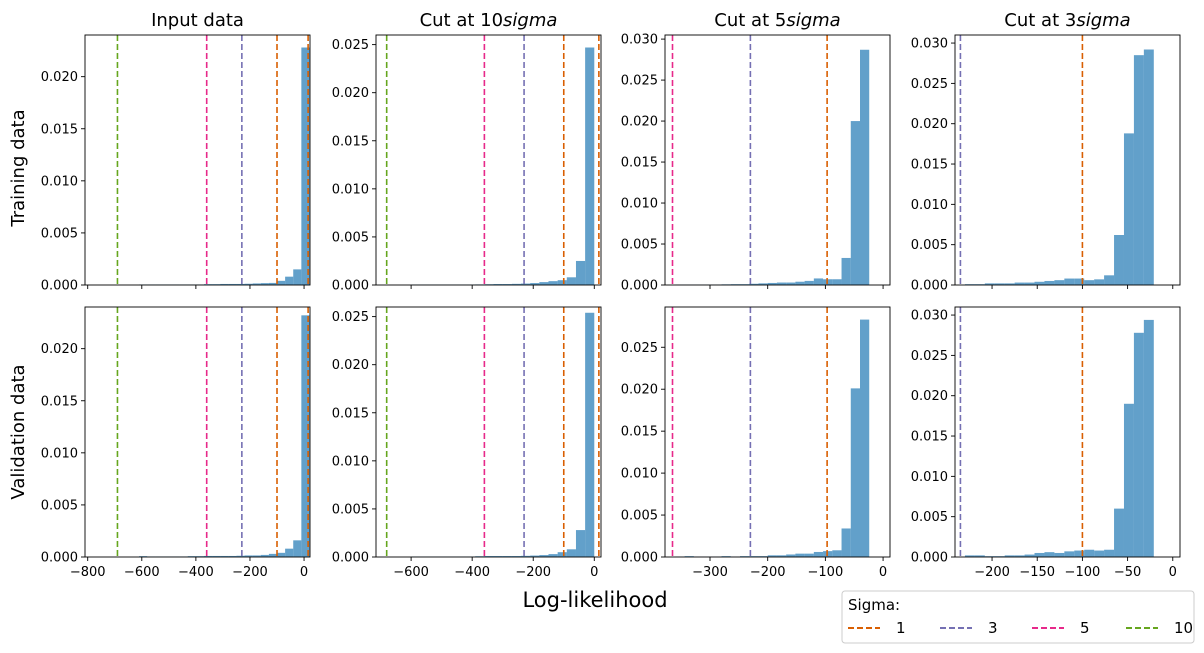 The image size is (1204, 653). I want to click on subplot-0-0: 0.000 0.005 0.010 0.015 0.020 Input data, so click(176, 152).